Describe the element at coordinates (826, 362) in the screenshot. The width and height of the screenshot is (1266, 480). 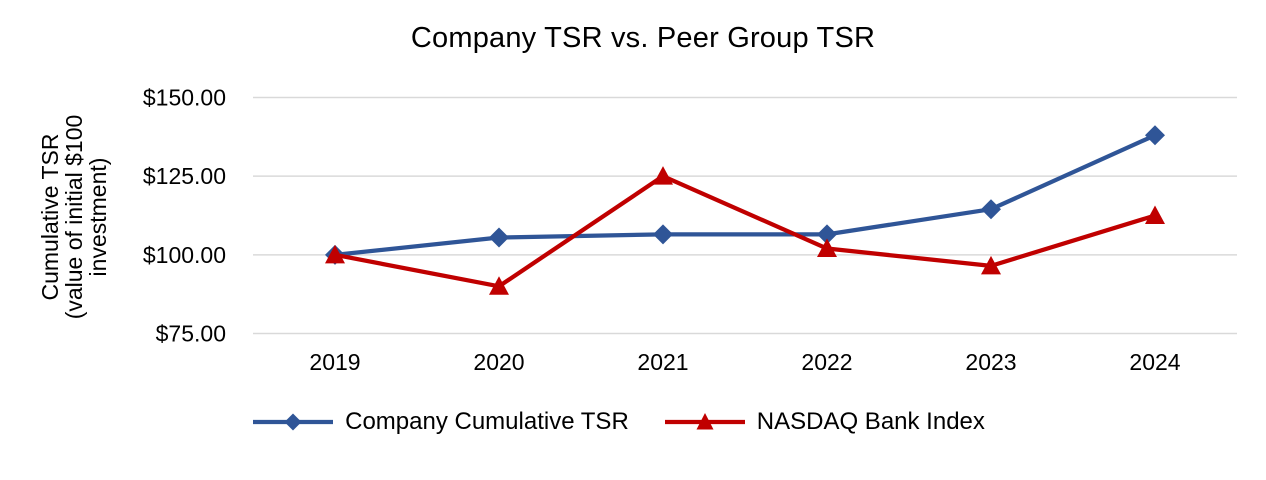
I see `x-tick-2022: 2022` at that location.